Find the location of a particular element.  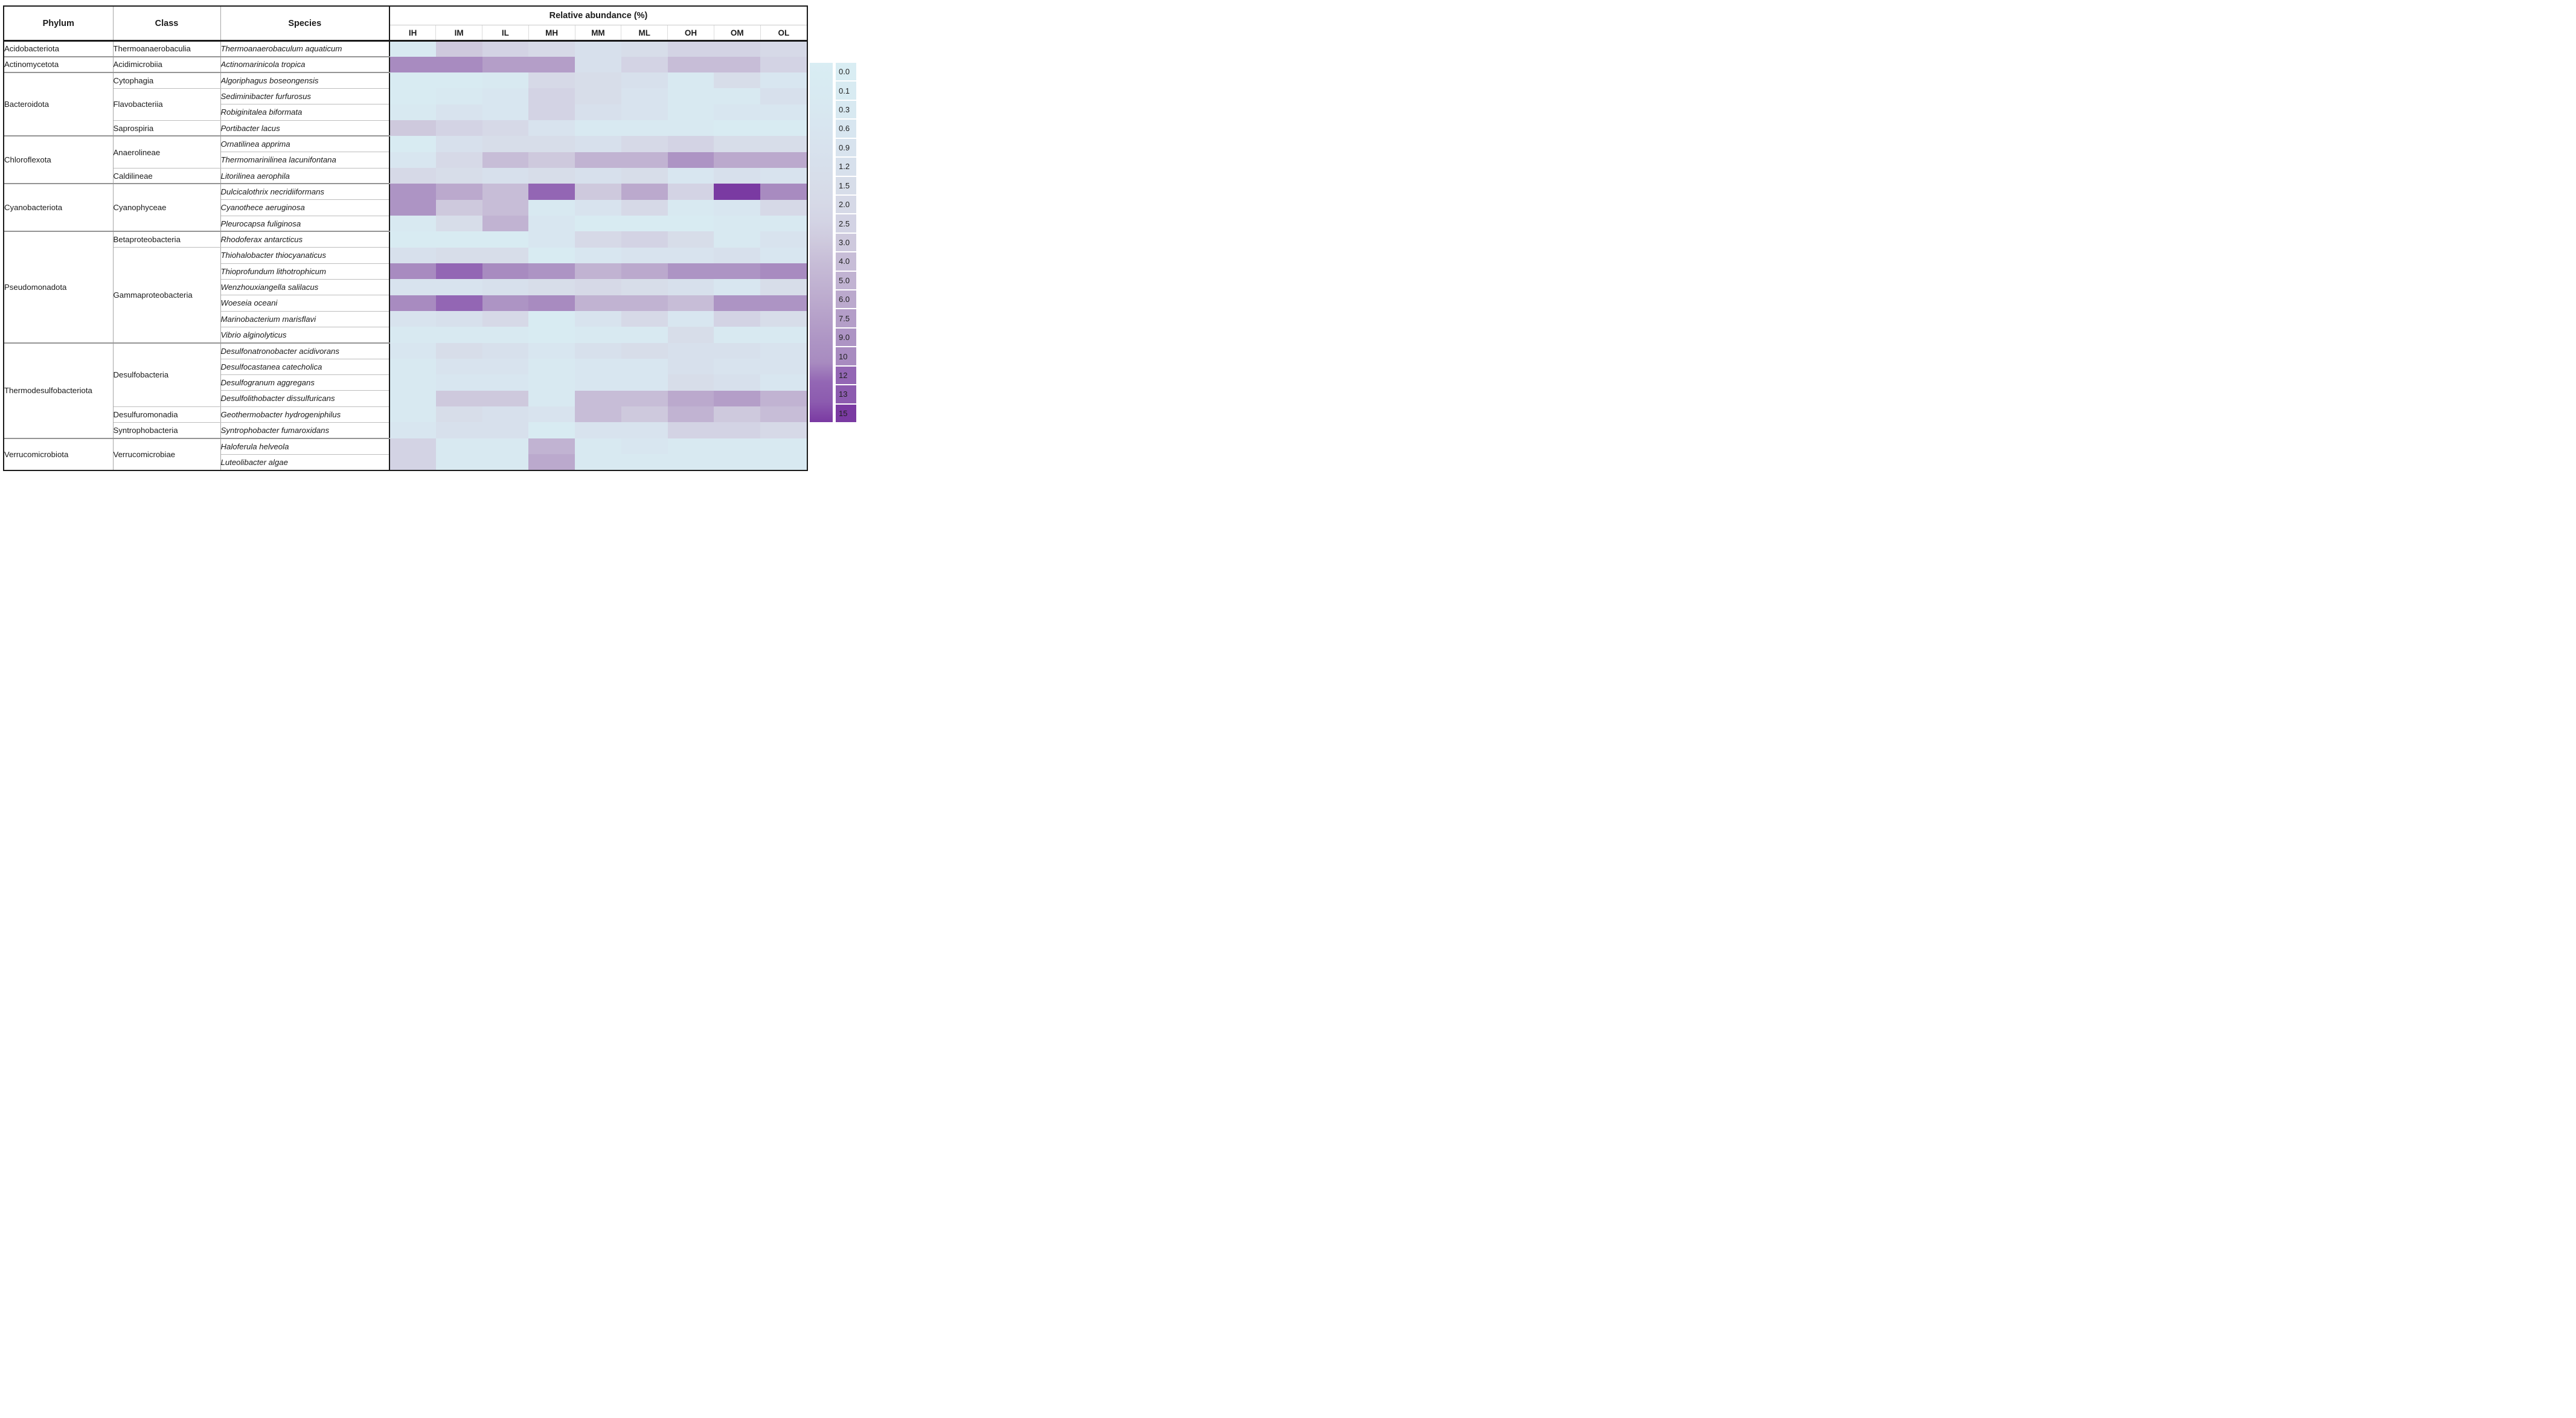

table-row: Pleurocapsa fuliginosa is located at coordinates (405, 224).